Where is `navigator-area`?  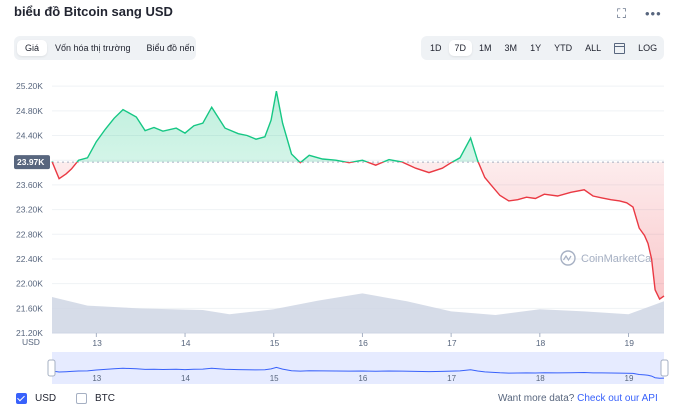 navigator-area is located at coordinates (358, 368).